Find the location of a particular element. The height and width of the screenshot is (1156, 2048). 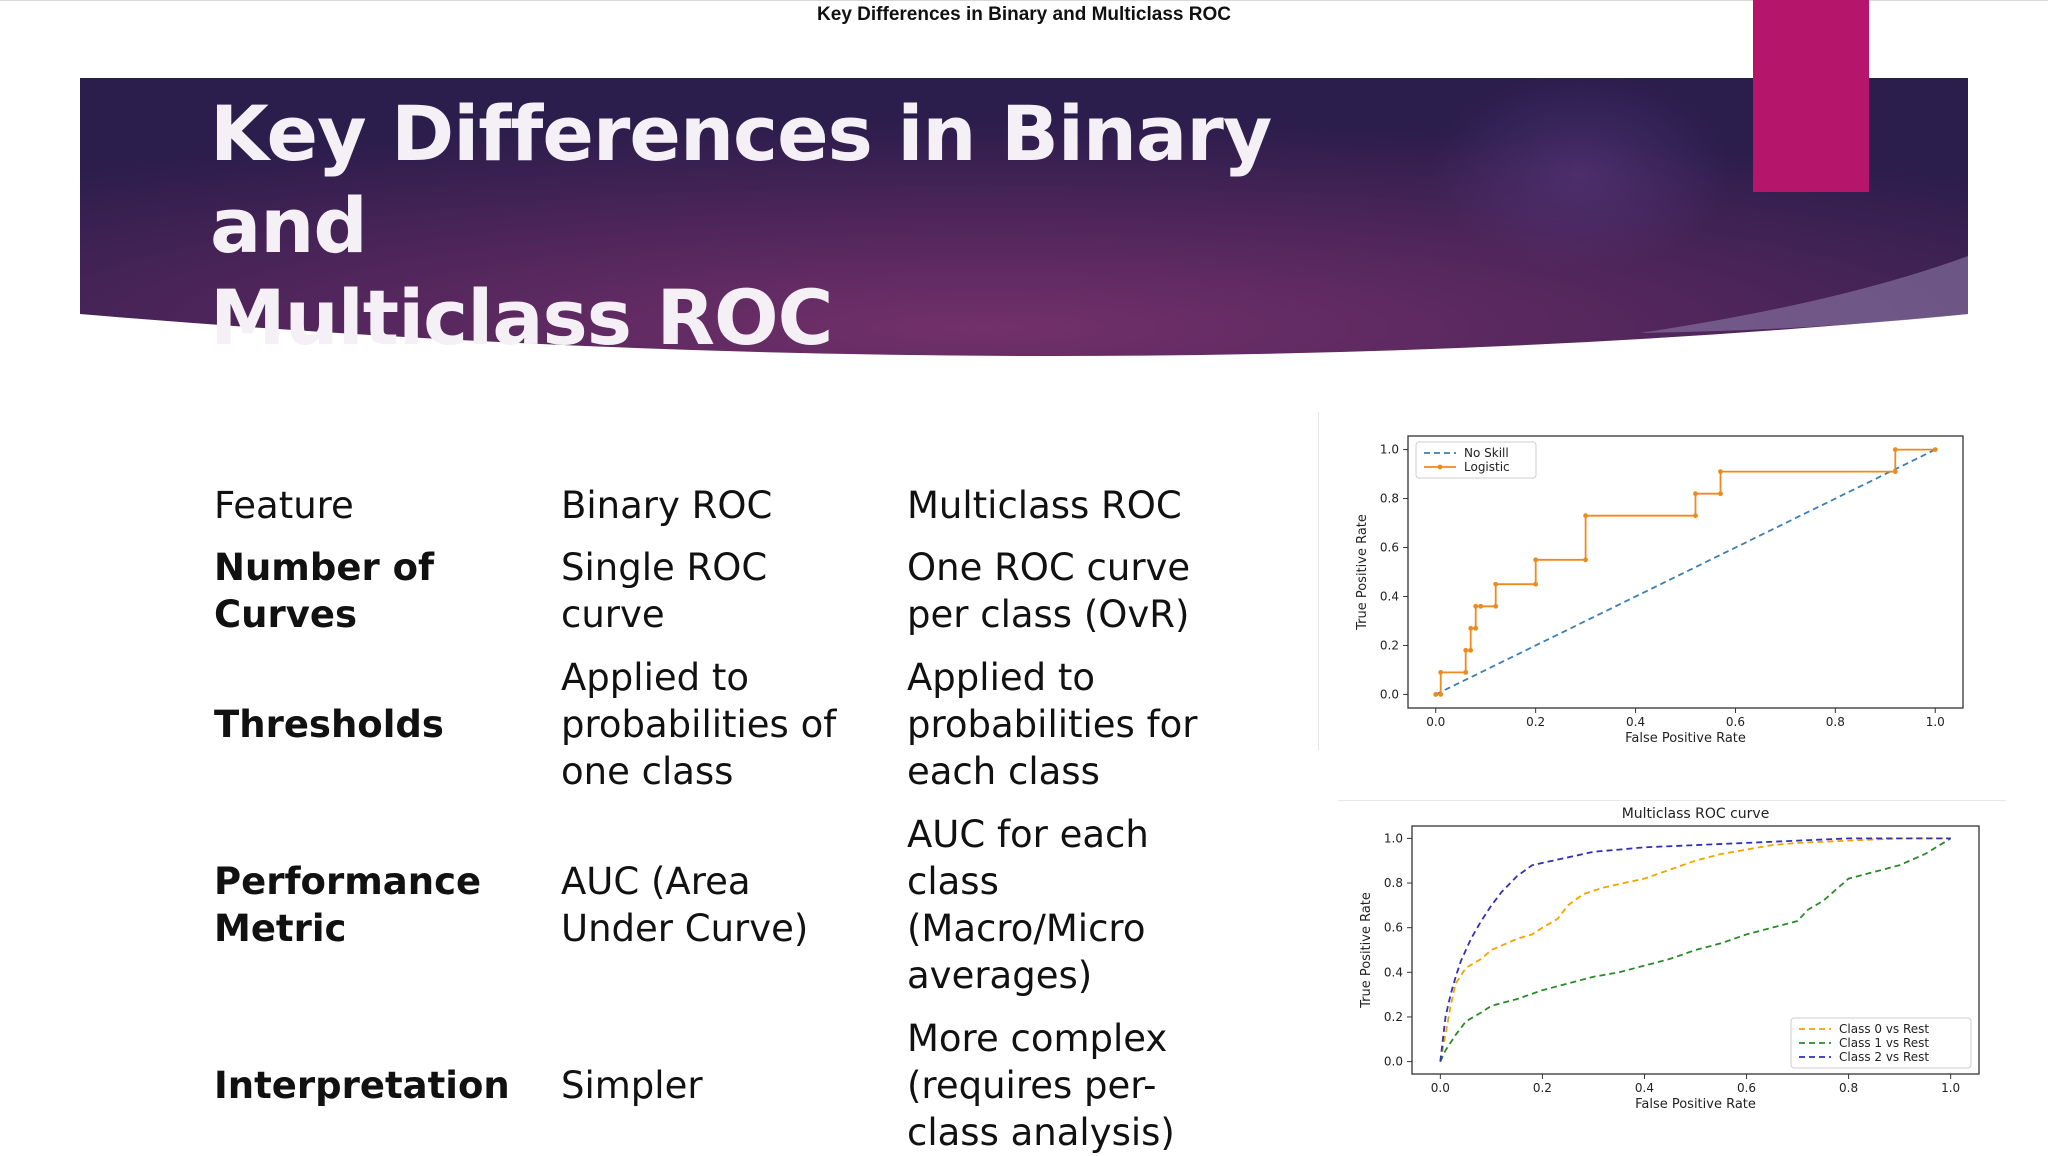

cell-line: AUC (Area is located at coordinates (656, 881).